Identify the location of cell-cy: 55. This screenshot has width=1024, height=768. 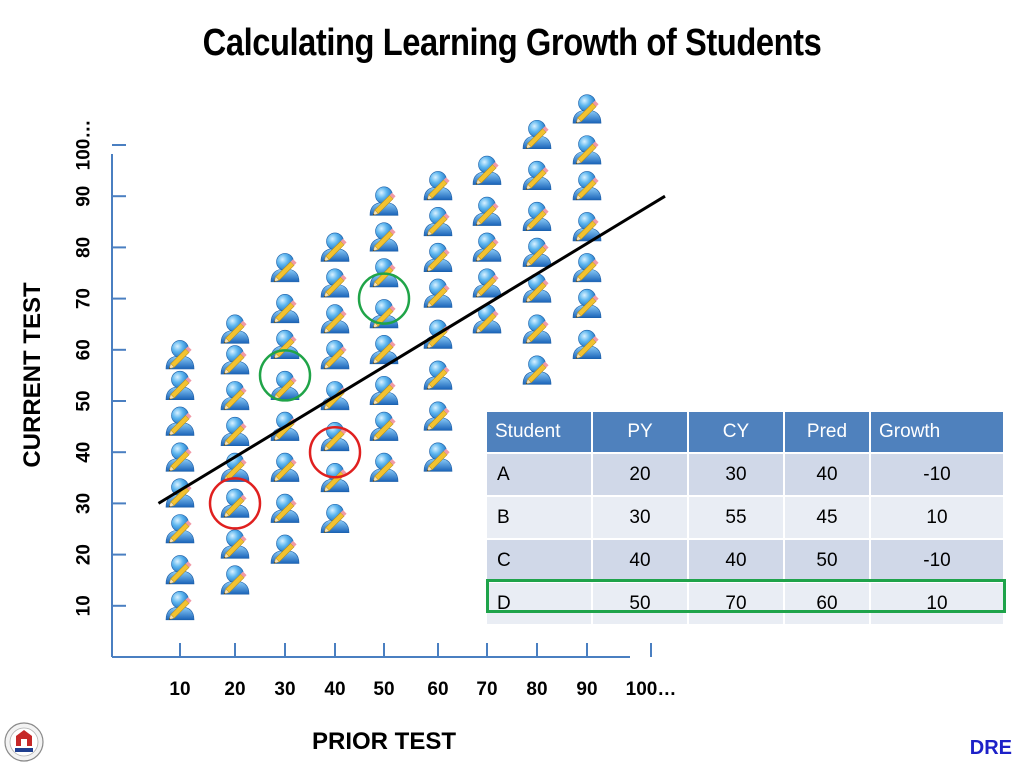
(736, 517).